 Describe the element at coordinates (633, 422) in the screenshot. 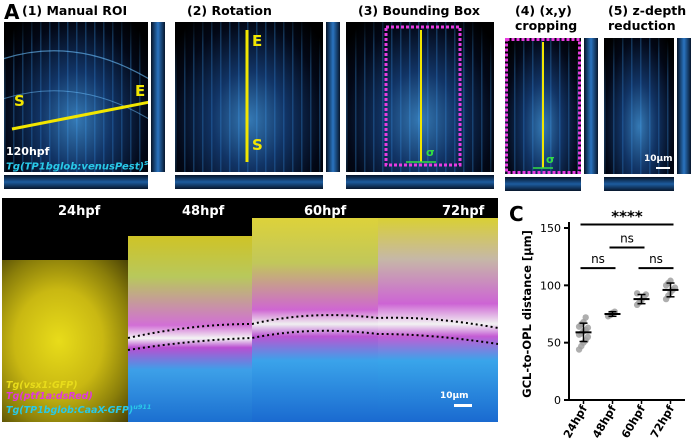

I see `x-tick-label: 60hpf` at that location.